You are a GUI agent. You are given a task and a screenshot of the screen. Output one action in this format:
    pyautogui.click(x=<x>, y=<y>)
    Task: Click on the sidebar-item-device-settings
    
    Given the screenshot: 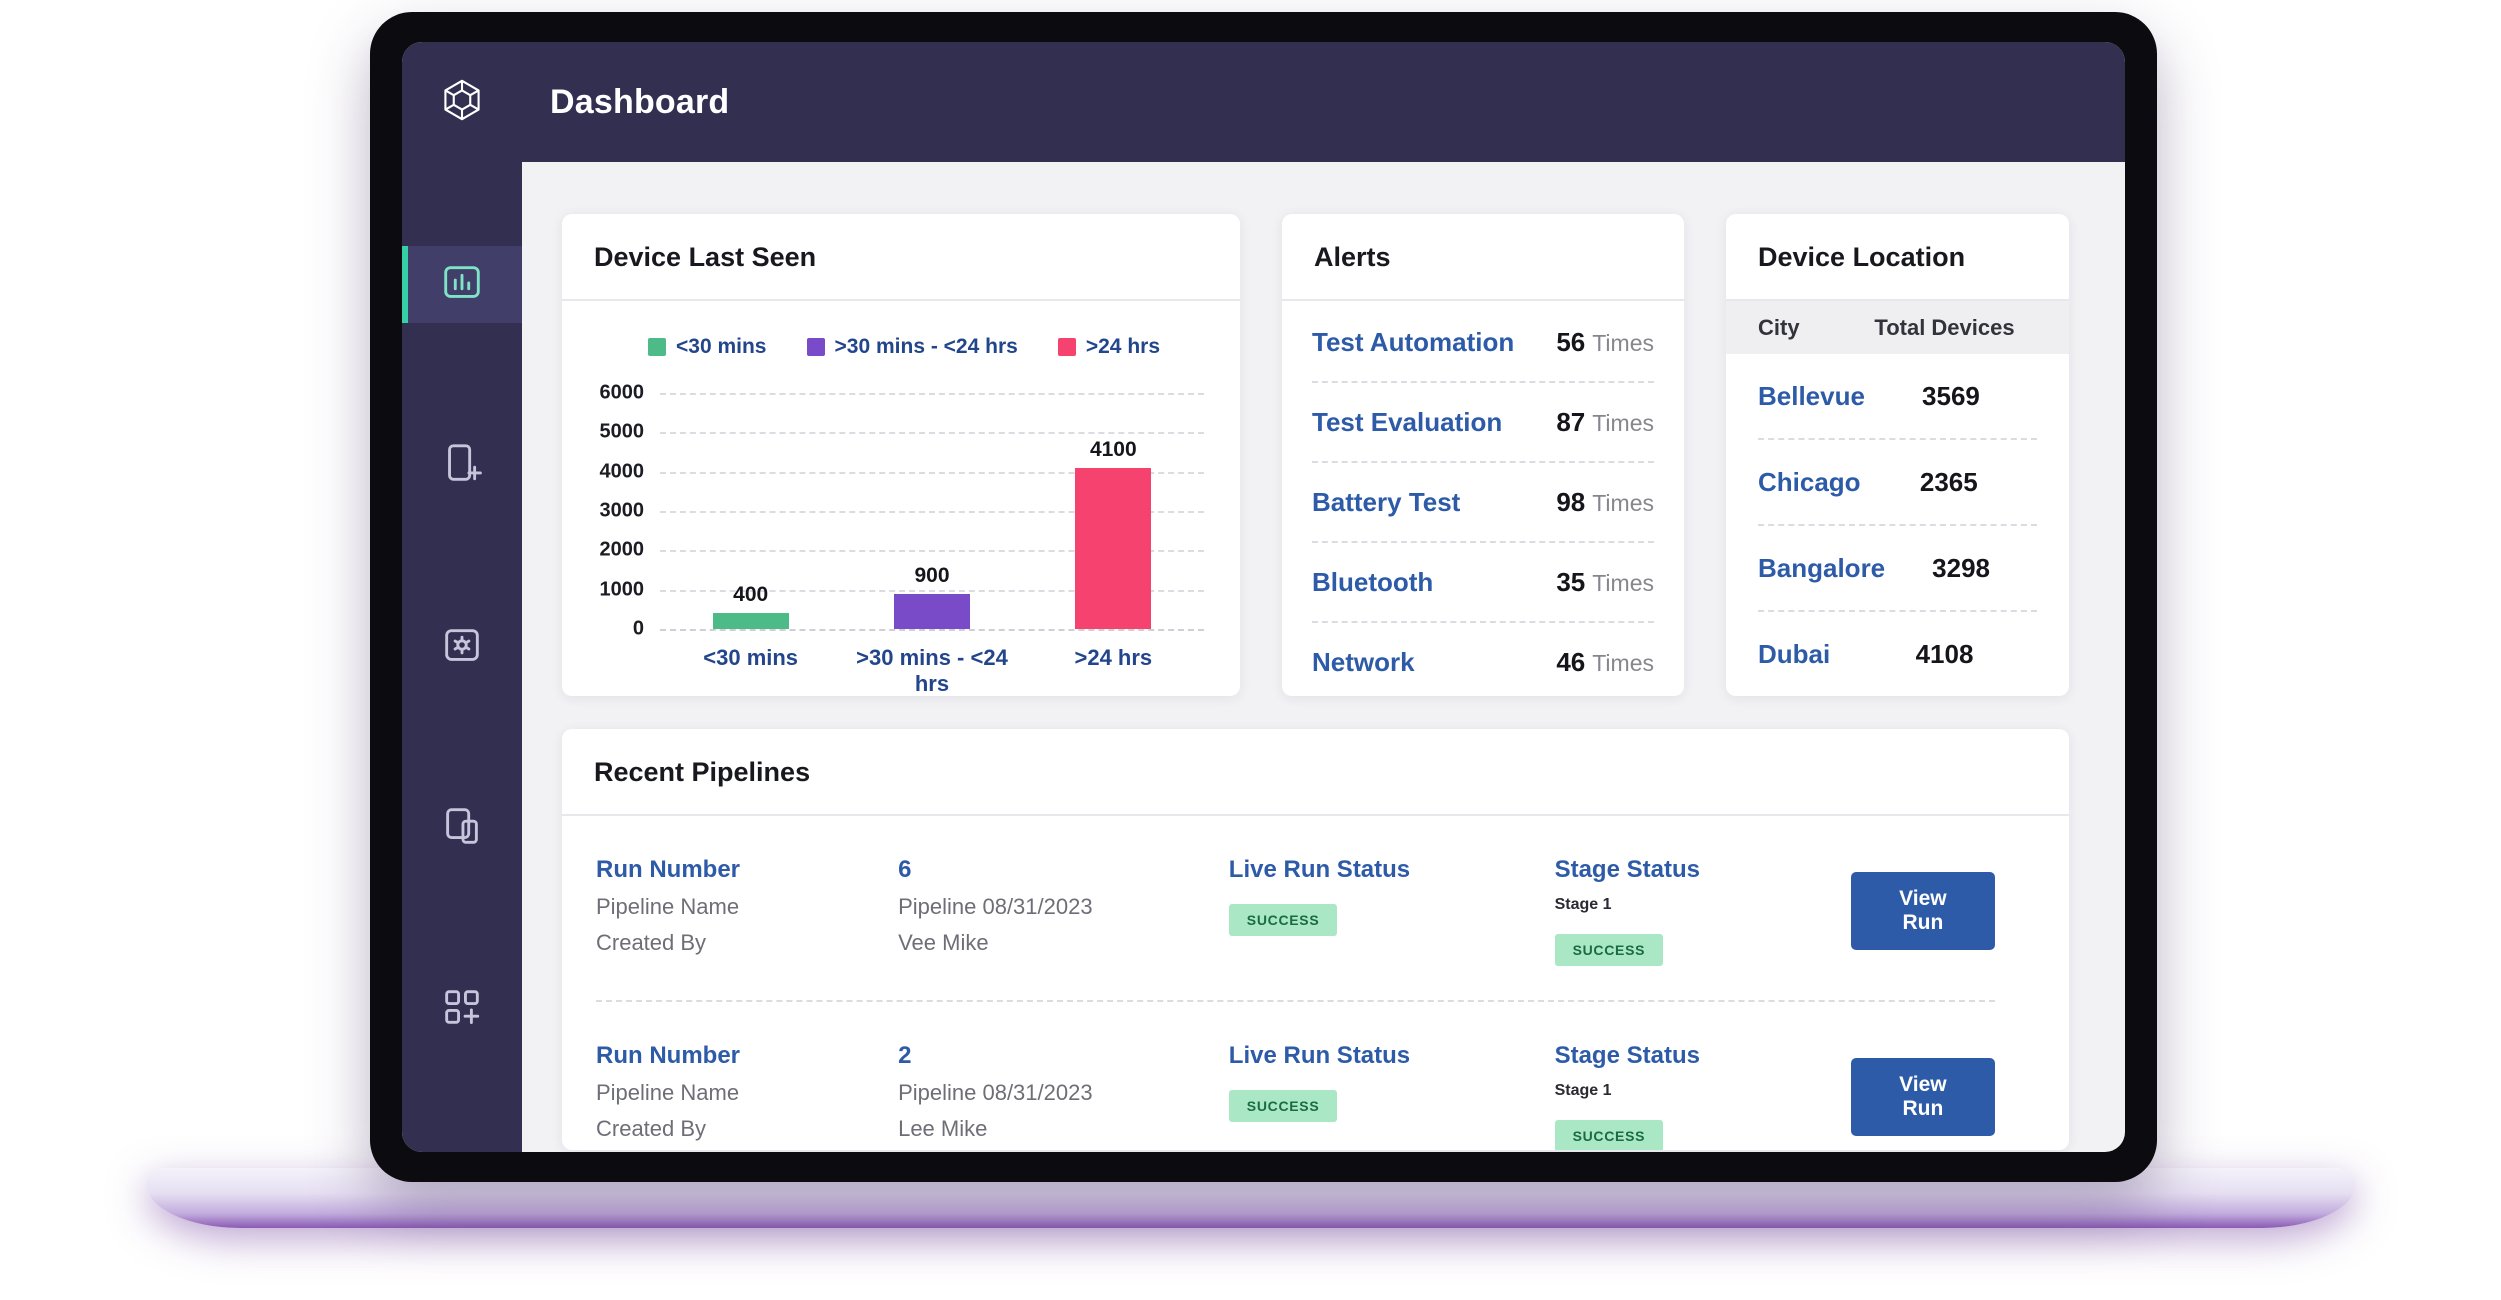 What is the action you would take?
    pyautogui.click(x=462, y=646)
    